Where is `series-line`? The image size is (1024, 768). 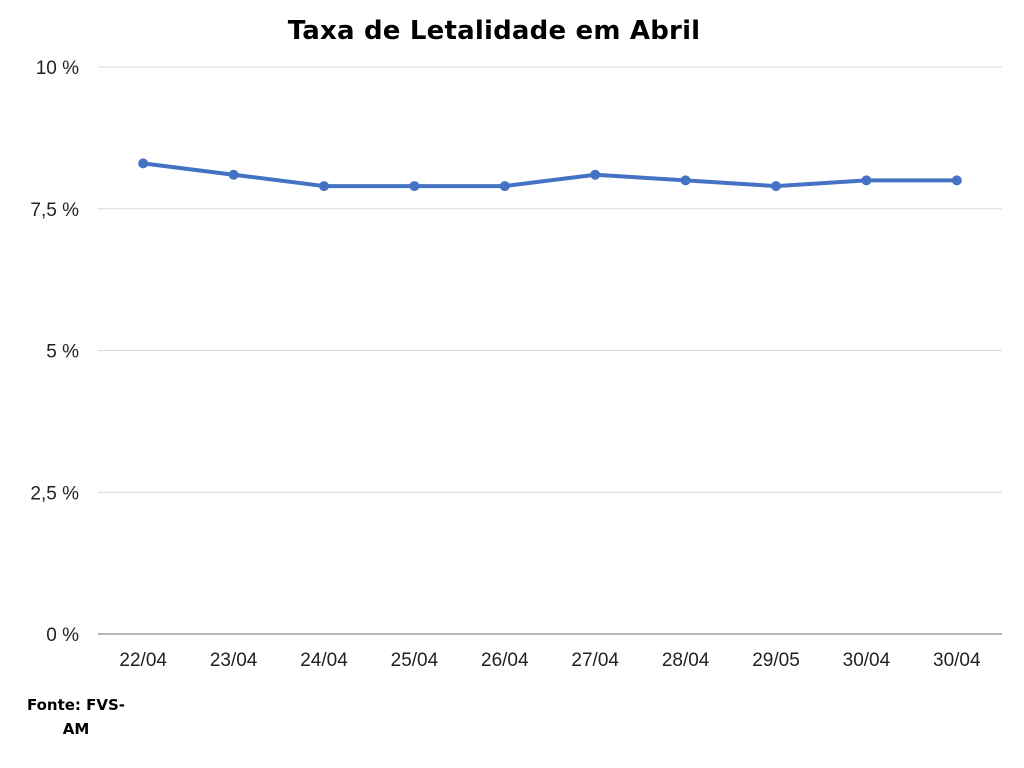 series-line is located at coordinates (550, 175).